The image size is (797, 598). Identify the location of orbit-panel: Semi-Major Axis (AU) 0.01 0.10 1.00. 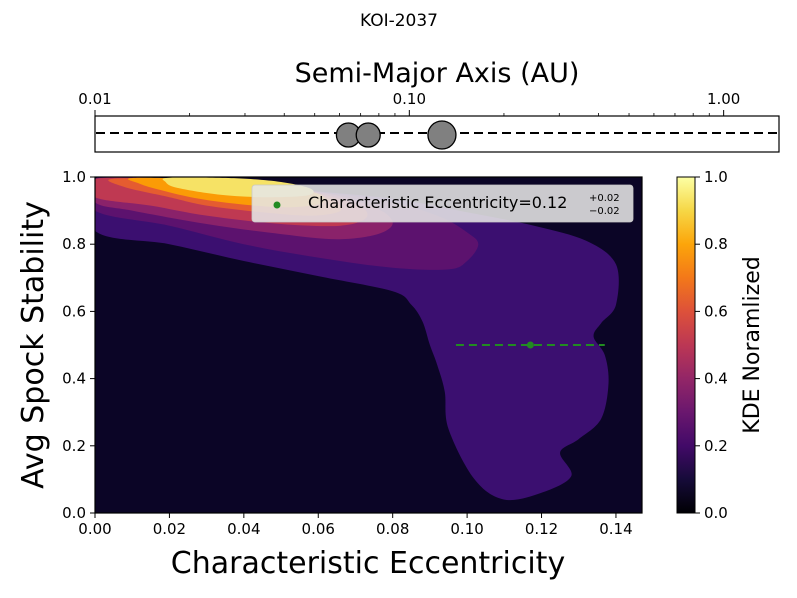
(429, 105).